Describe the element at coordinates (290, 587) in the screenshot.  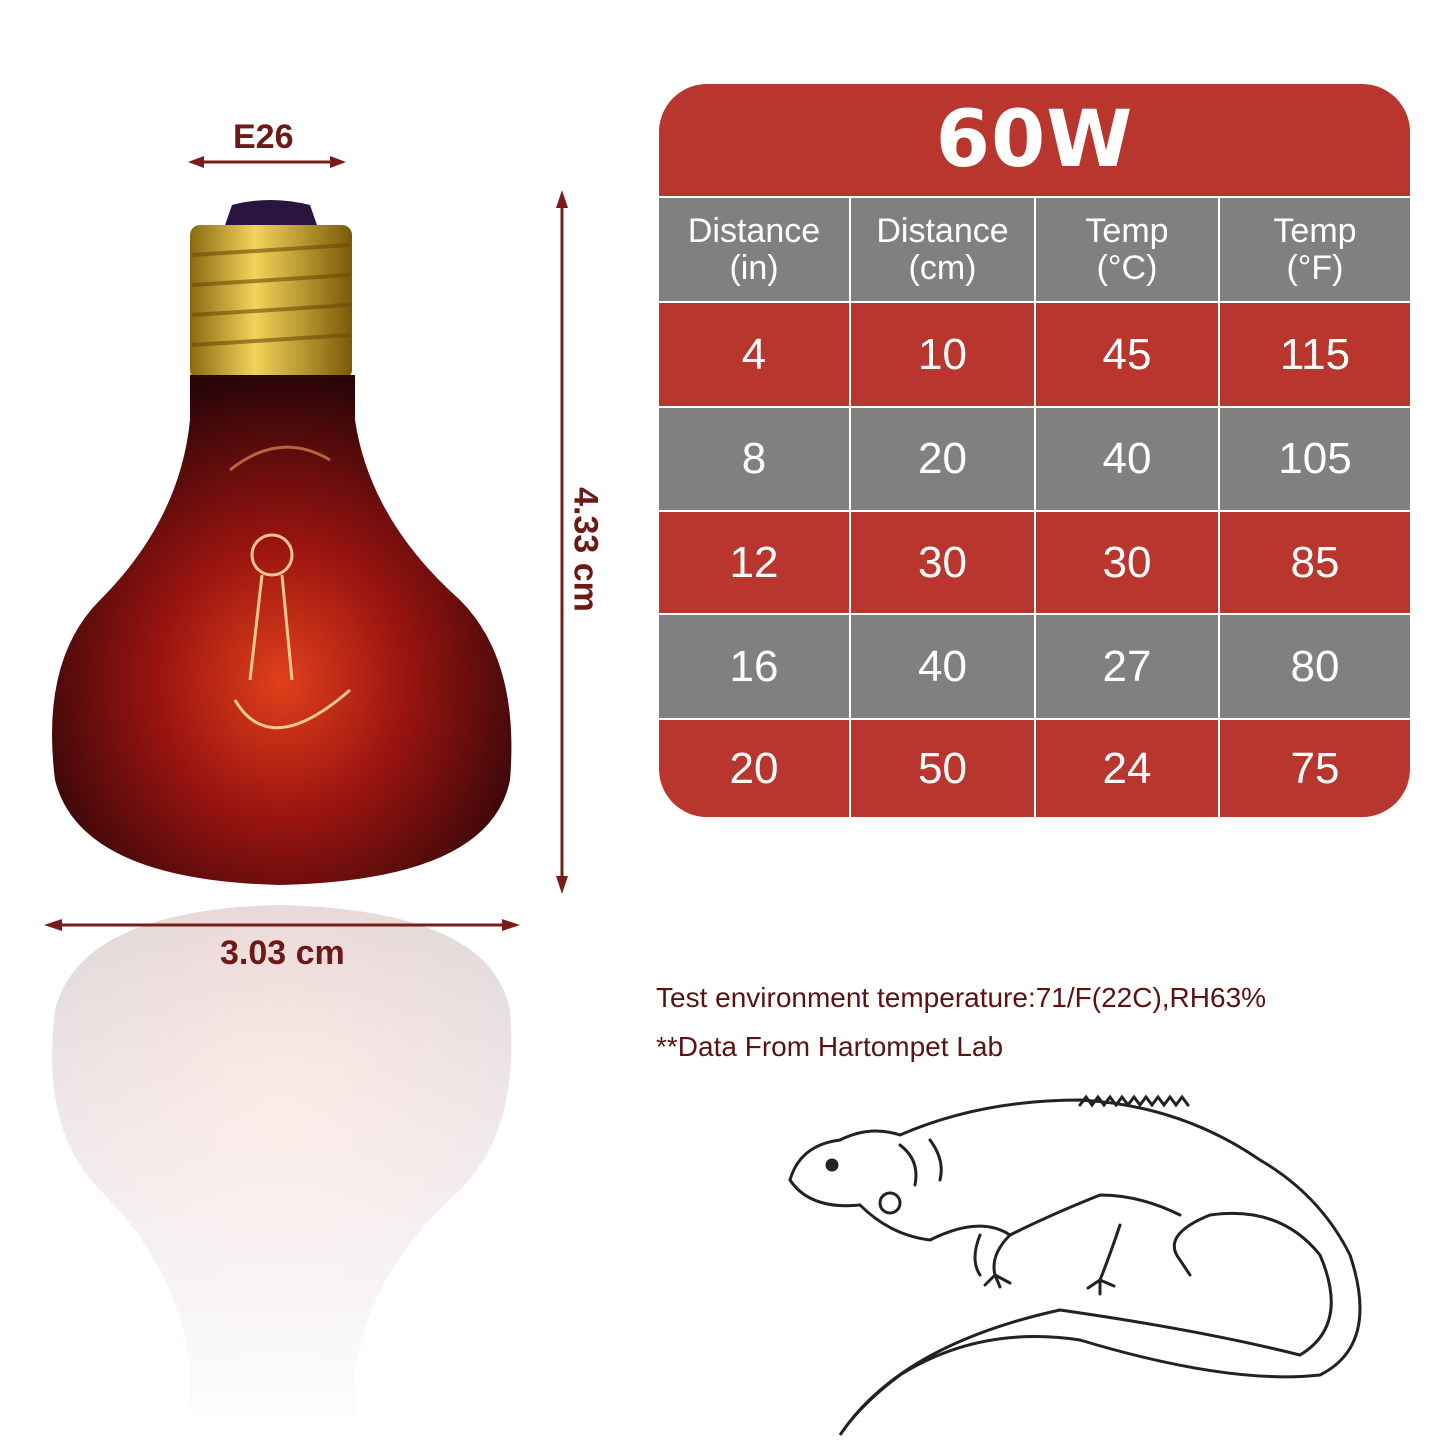
I see `filament` at that location.